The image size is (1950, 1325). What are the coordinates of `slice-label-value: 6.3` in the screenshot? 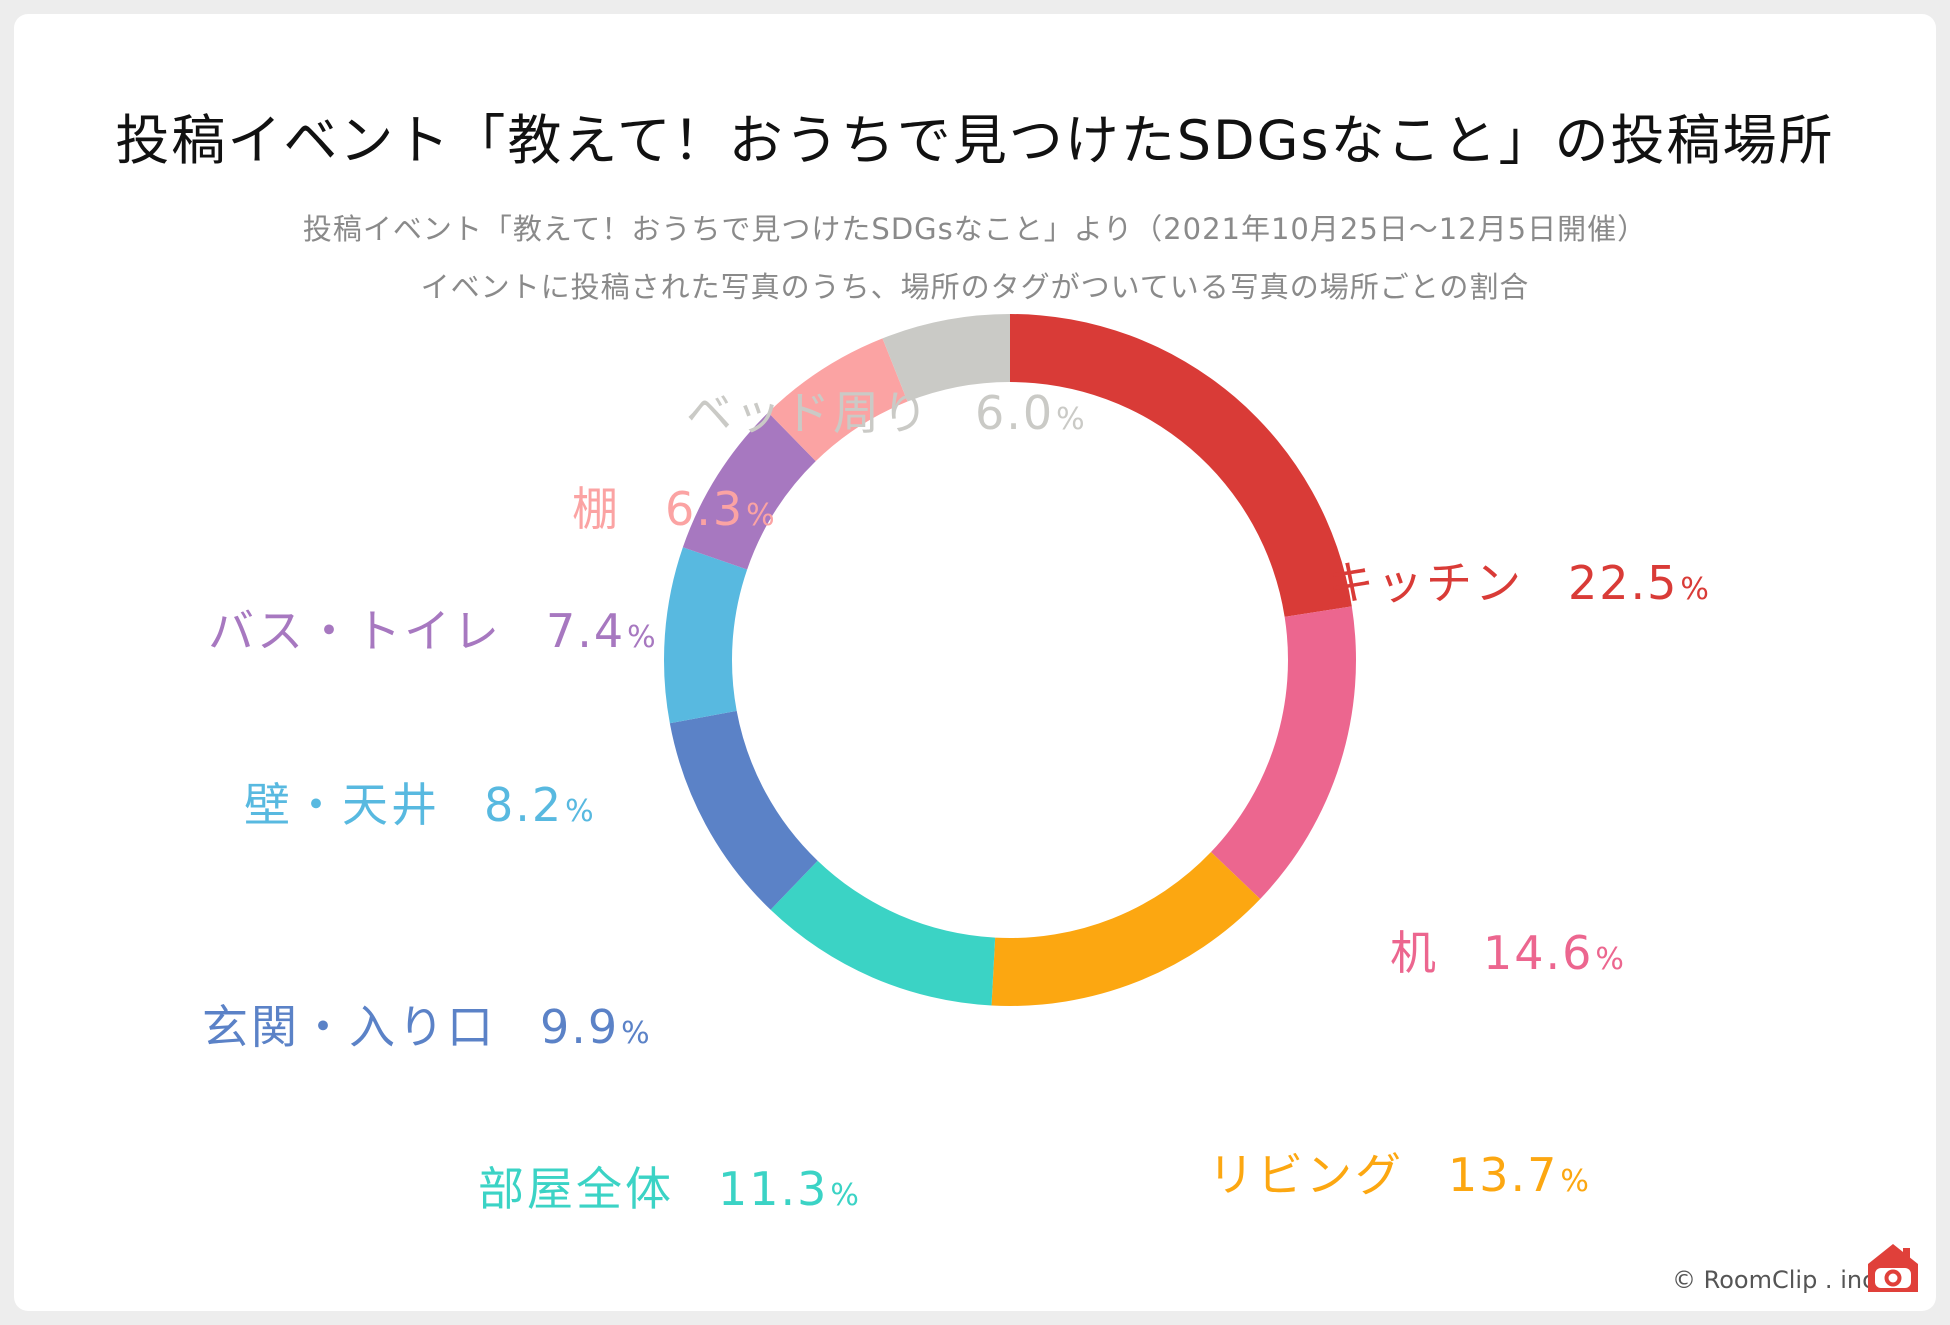 It's located at (705, 509).